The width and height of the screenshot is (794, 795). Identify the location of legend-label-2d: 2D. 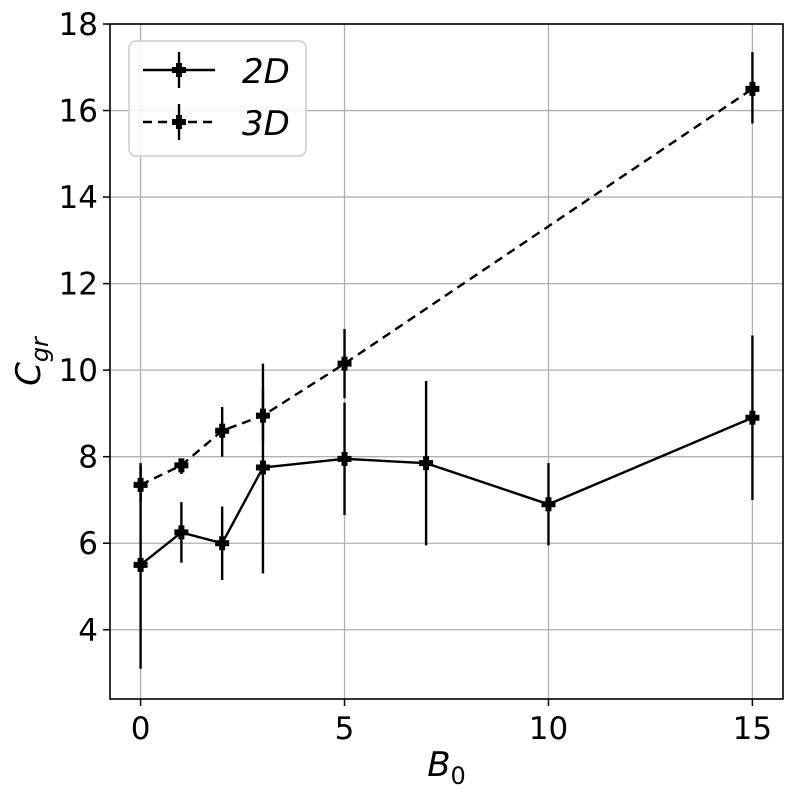
(266, 72).